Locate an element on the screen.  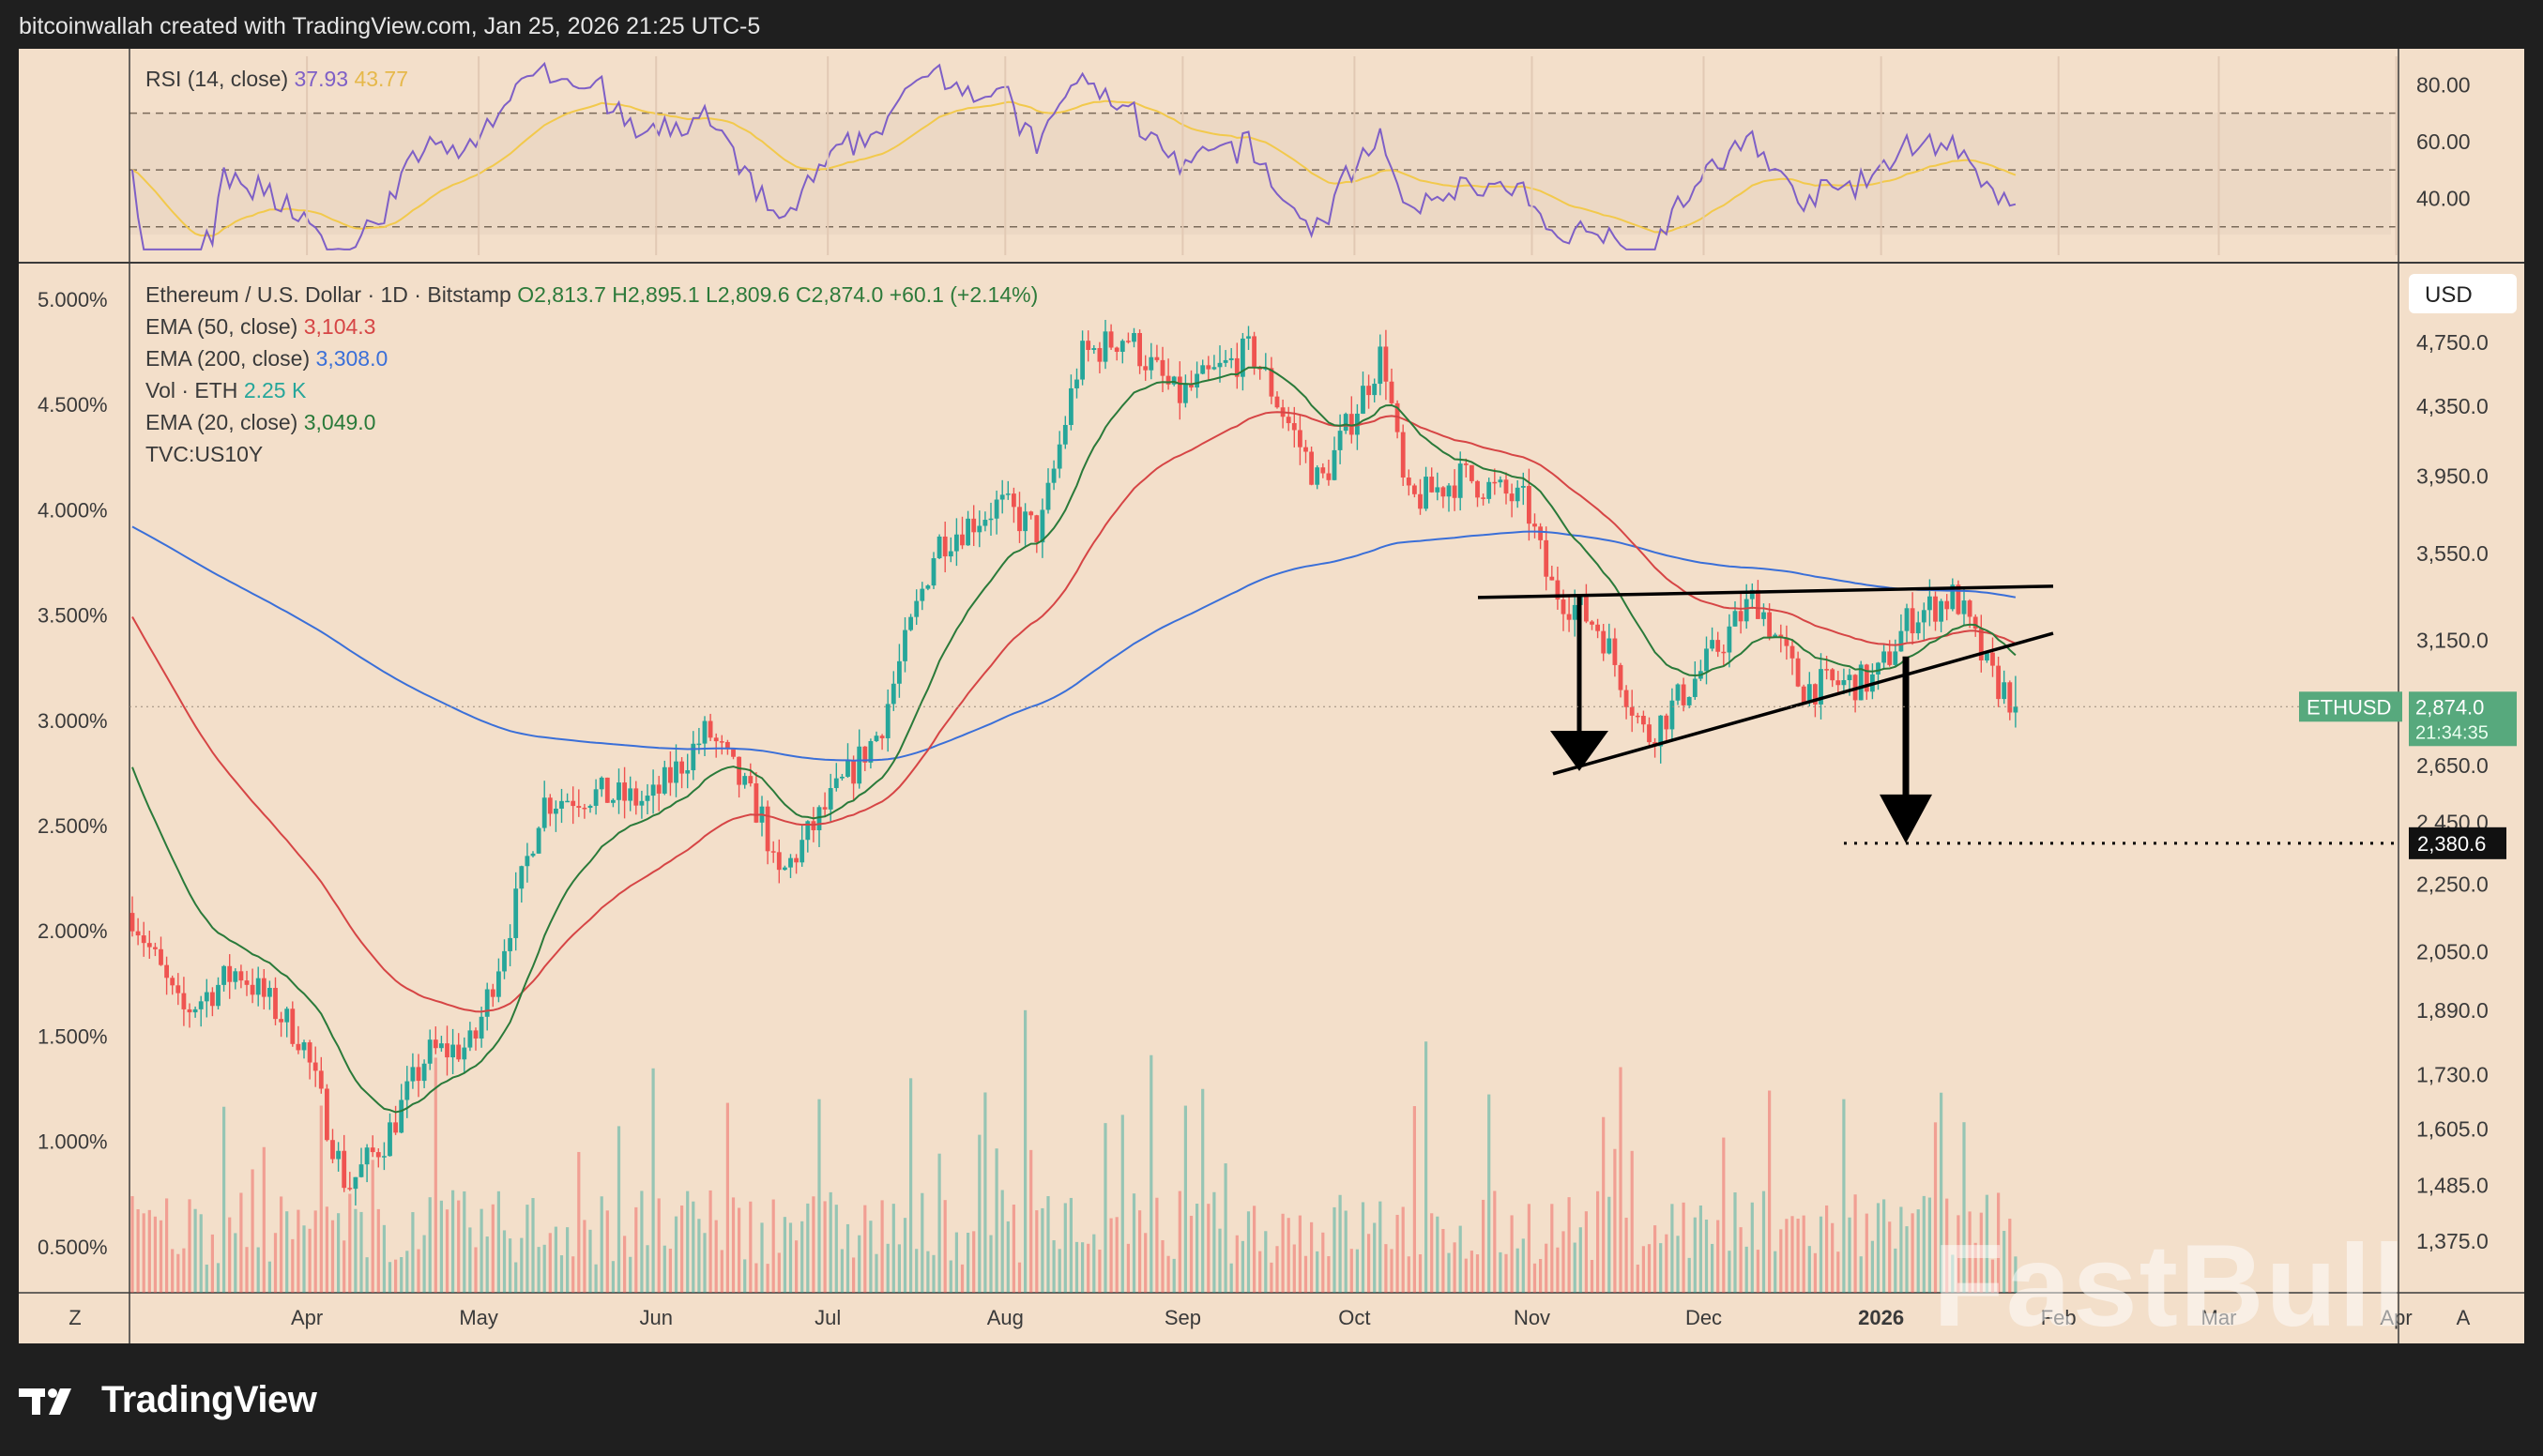
tradingview-logo: TradingView is located at coordinates (168, 1400).